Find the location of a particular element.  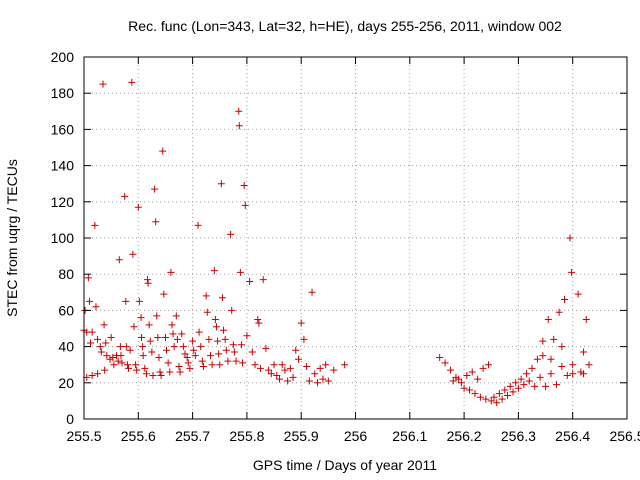

y-tick-label: 100 is located at coordinates (63, 238).